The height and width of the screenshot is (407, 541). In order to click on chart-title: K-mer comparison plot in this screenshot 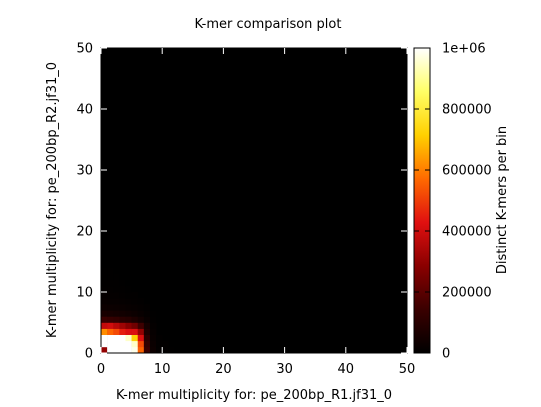, I will do `click(268, 24)`.